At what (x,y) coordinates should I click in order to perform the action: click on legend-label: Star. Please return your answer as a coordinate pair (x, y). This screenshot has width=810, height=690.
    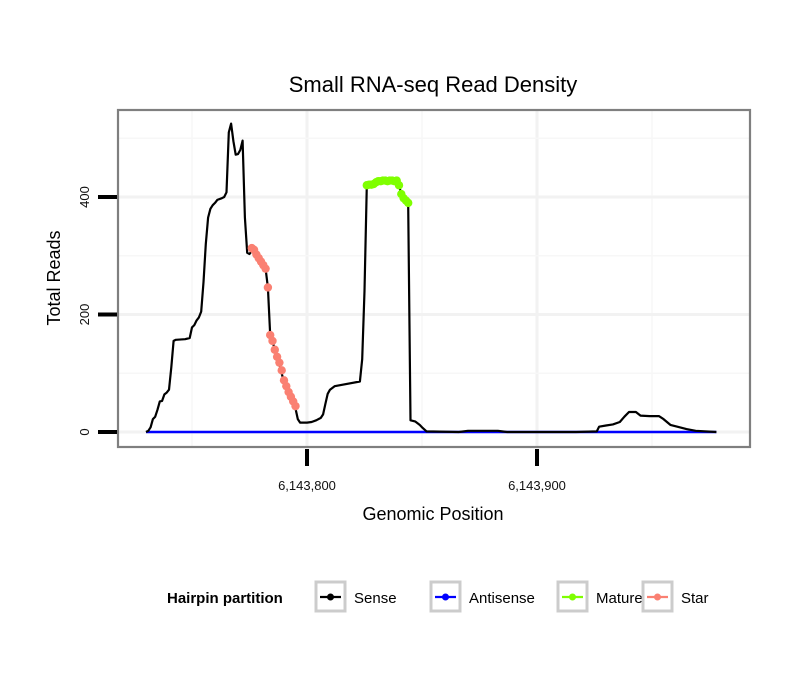
    Looking at the image, I should click on (695, 598).